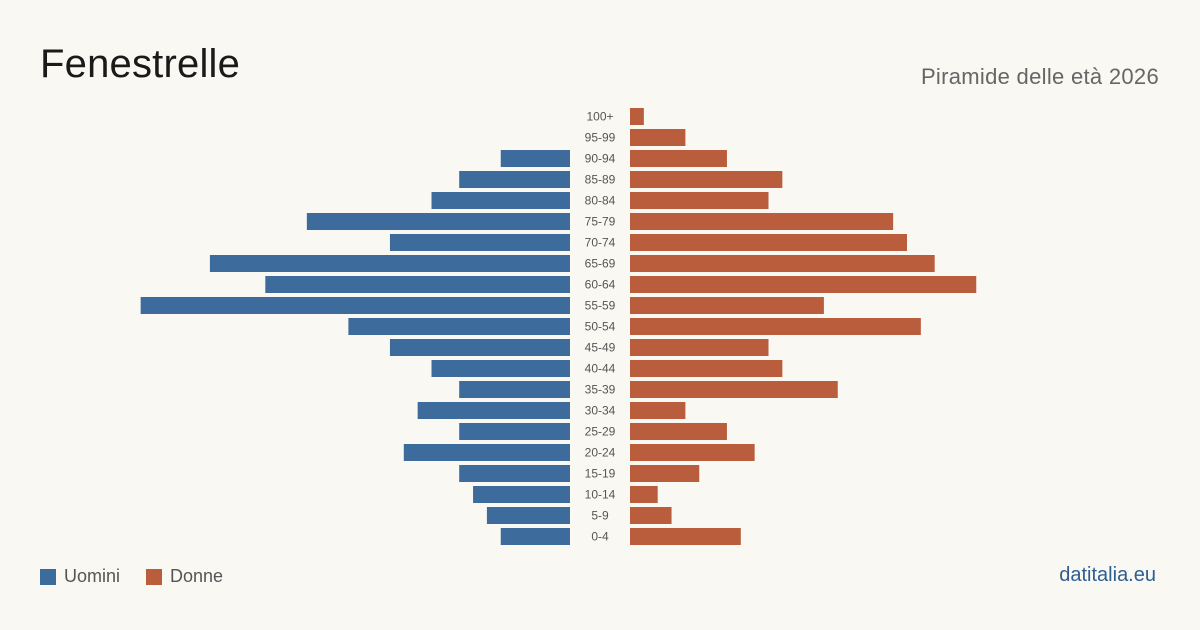 Image resolution: width=1200 pixels, height=630 pixels. What do you see at coordinates (600, 159) in the screenshot?
I see `age-label-90-94: 90-94` at bounding box center [600, 159].